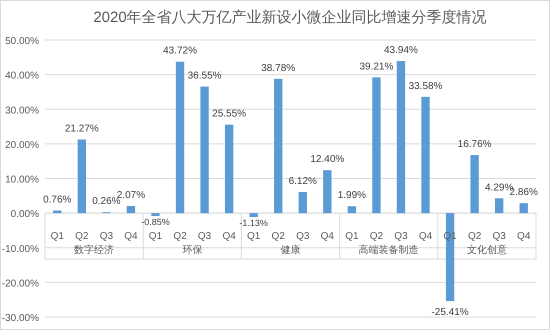  What do you see at coordinates (450, 312) in the screenshot?
I see `data-label: -25.41%` at bounding box center [450, 312].